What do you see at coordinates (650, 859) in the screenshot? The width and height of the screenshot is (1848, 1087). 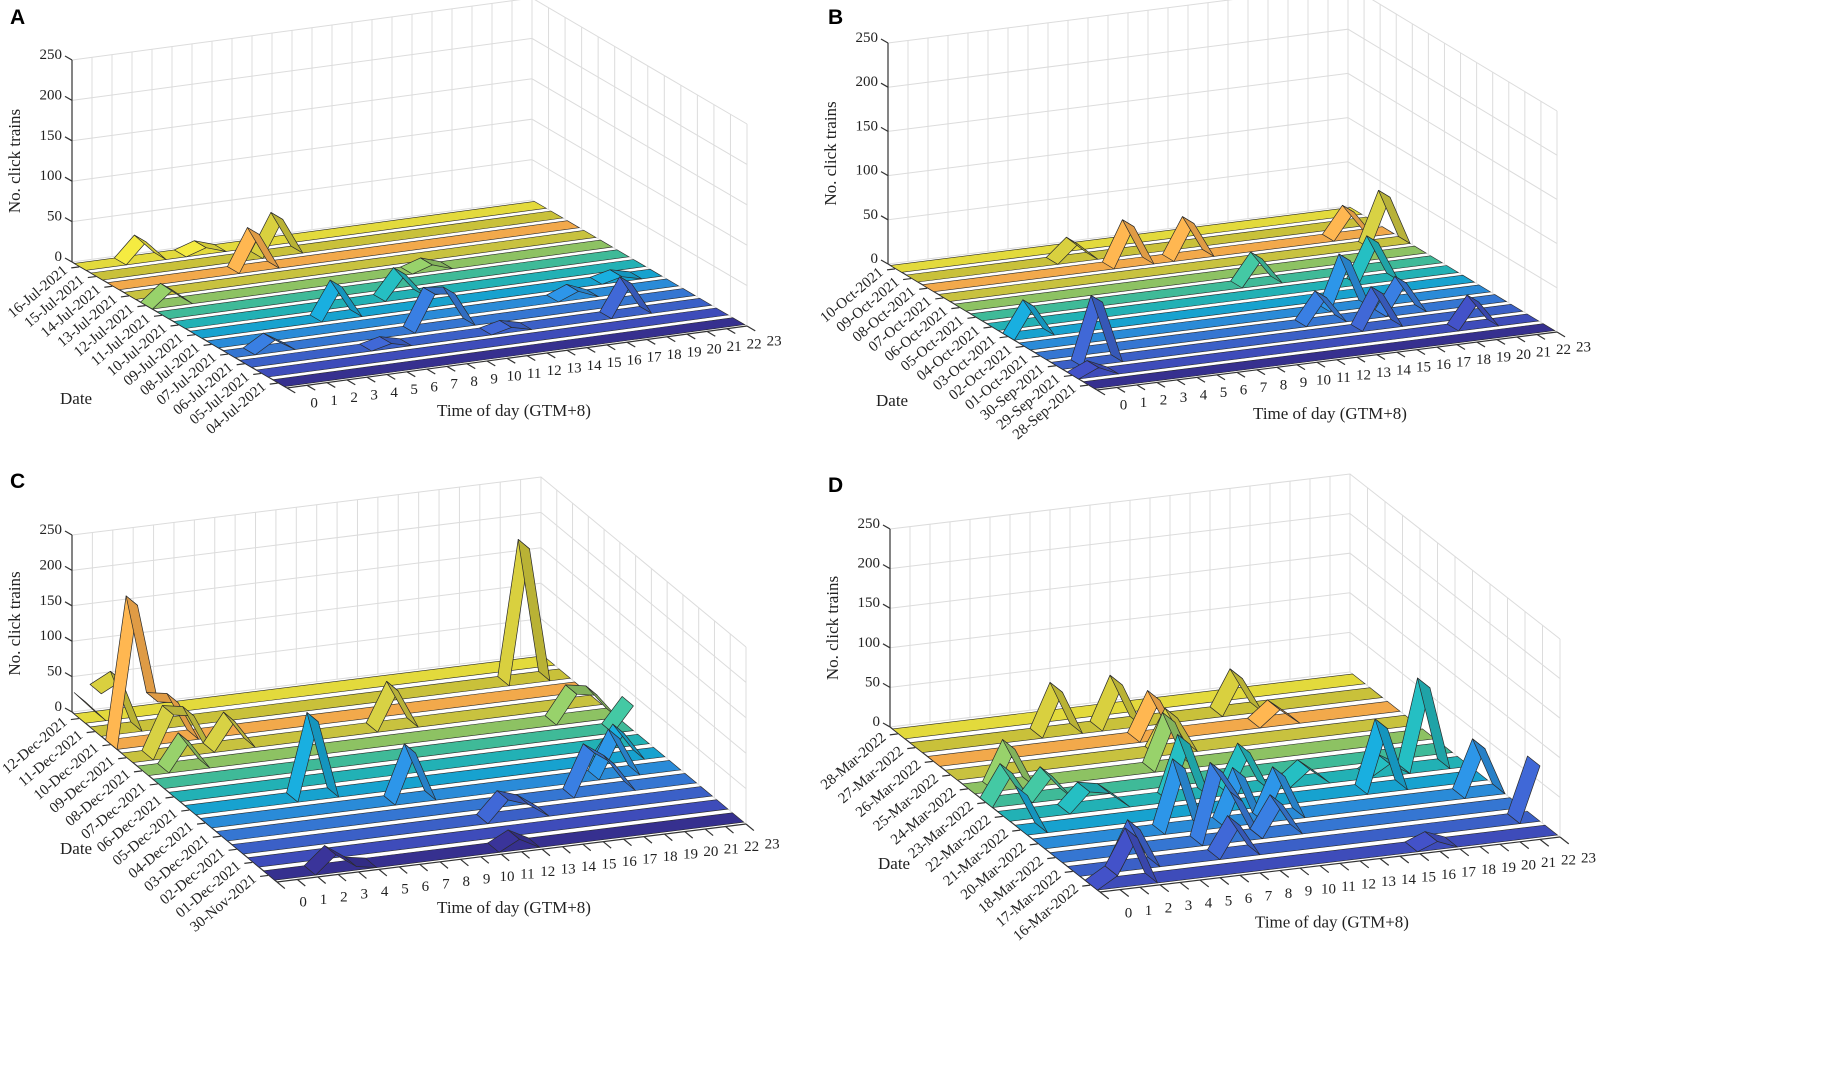 I see `hour-tick-label: 17` at bounding box center [650, 859].